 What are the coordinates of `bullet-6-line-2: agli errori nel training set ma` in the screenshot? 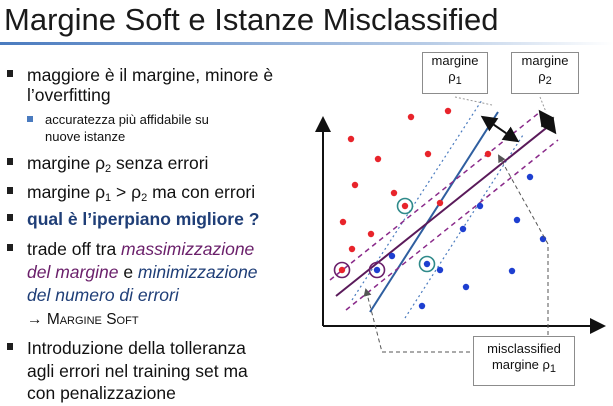 It's located at (137, 371).